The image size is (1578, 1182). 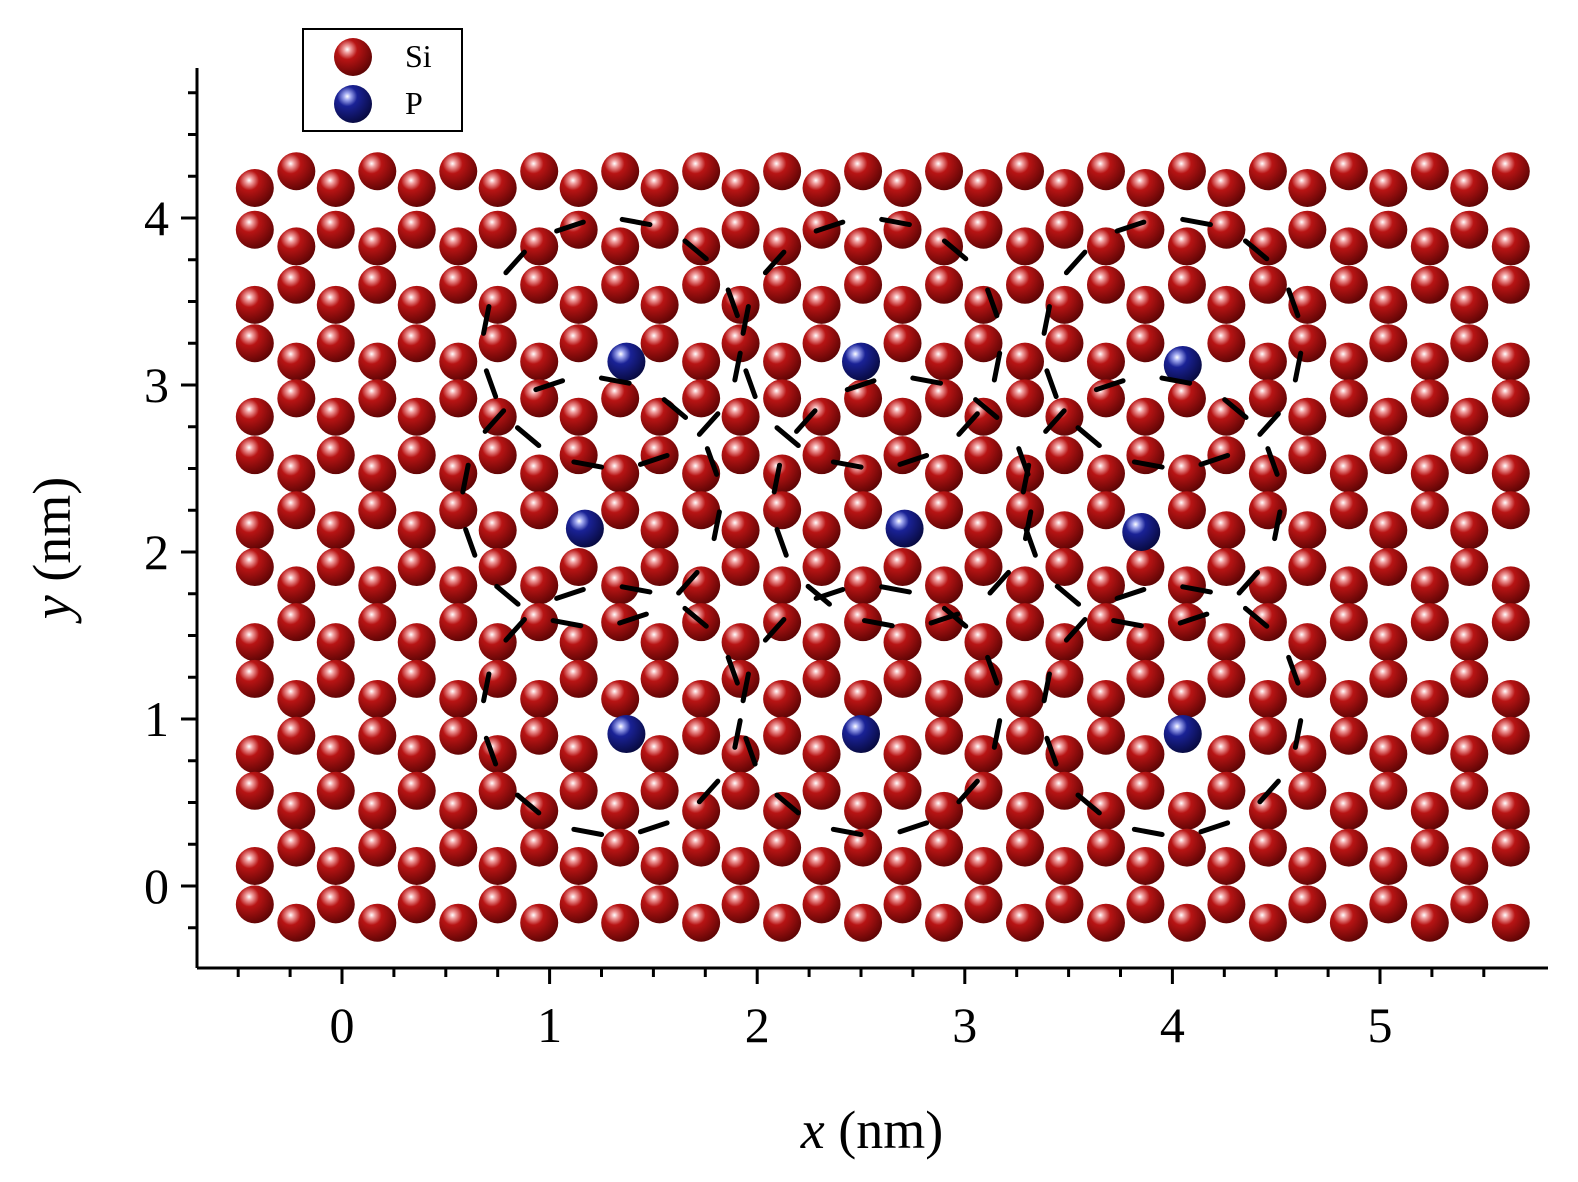 I want to click on y-tick-label: 4, so click(x=156, y=218).